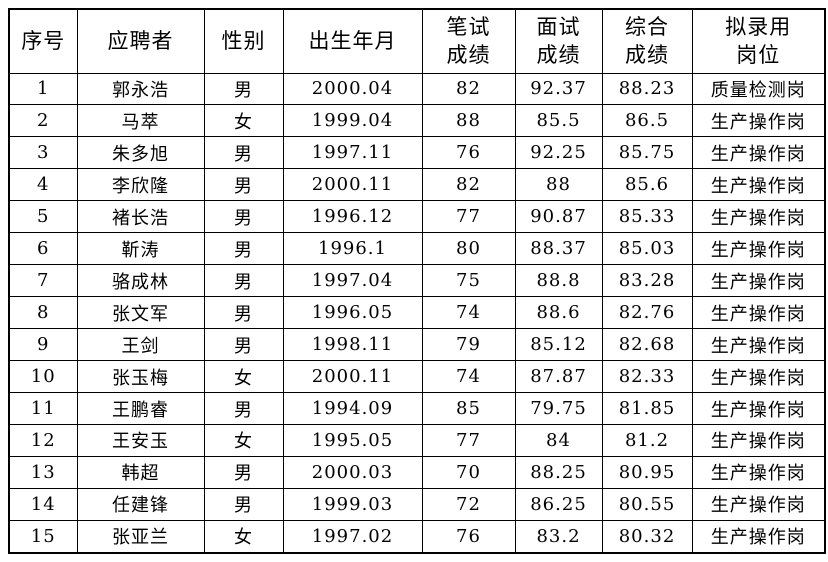 This screenshot has height=562, width=828. What do you see at coordinates (352, 345) in the screenshot?
I see `cell-birth-date: 1998.11` at bounding box center [352, 345].